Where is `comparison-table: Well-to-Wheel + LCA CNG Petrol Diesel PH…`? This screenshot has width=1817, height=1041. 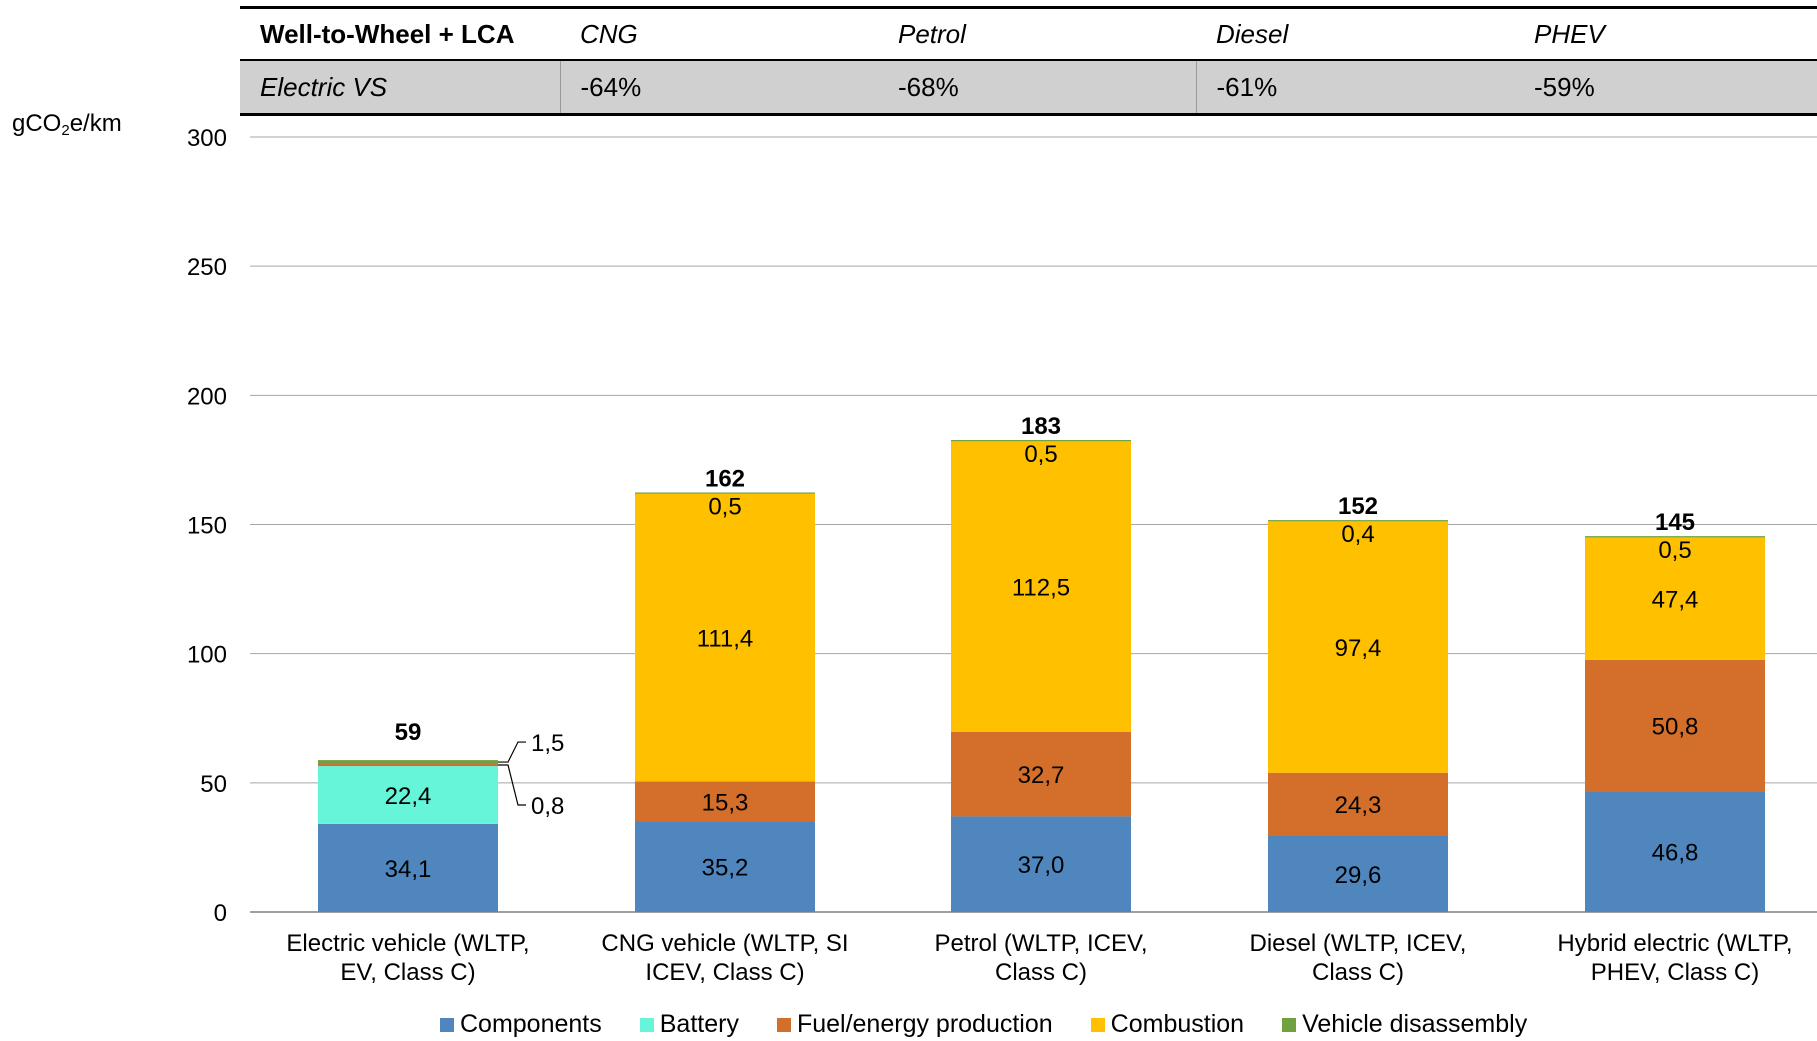 comparison-table: Well-to-Wheel + LCA CNG Petrol Diesel PH… is located at coordinates (1028, 61).